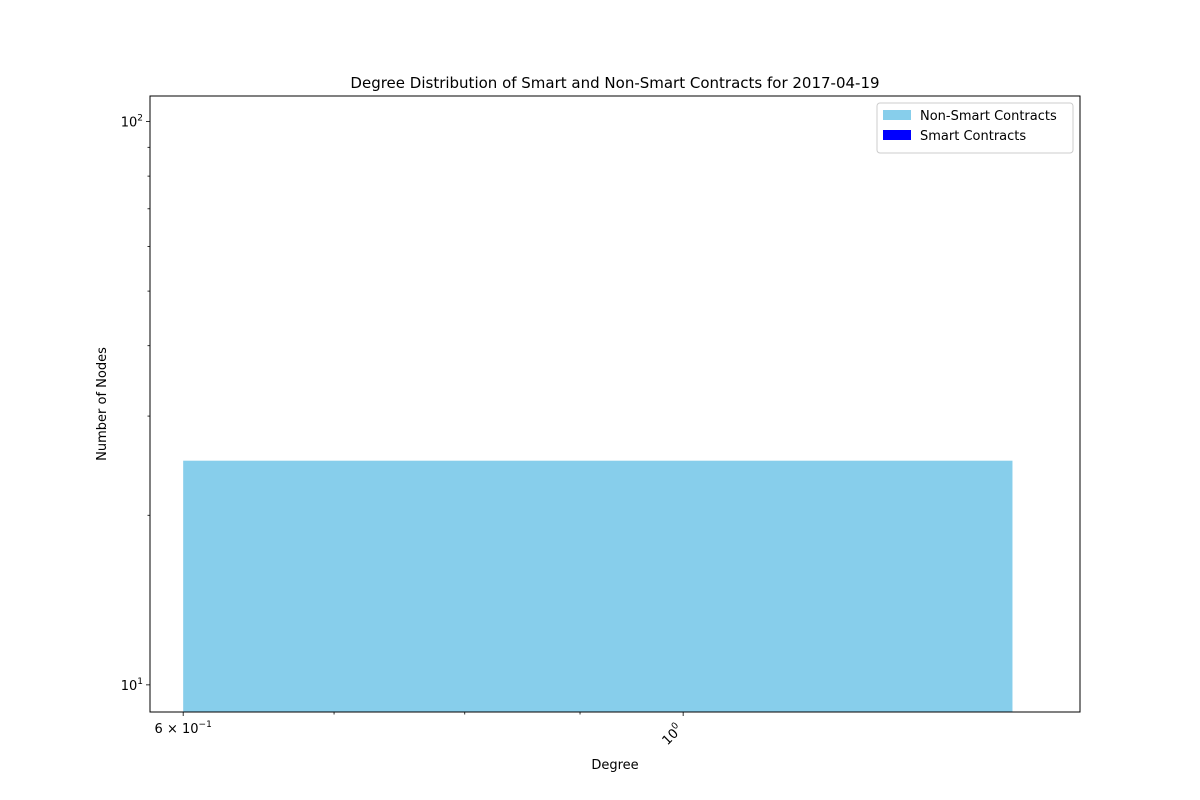  Describe the element at coordinates (614, 765) in the screenshot. I see `x-axis-label: Degree` at that location.